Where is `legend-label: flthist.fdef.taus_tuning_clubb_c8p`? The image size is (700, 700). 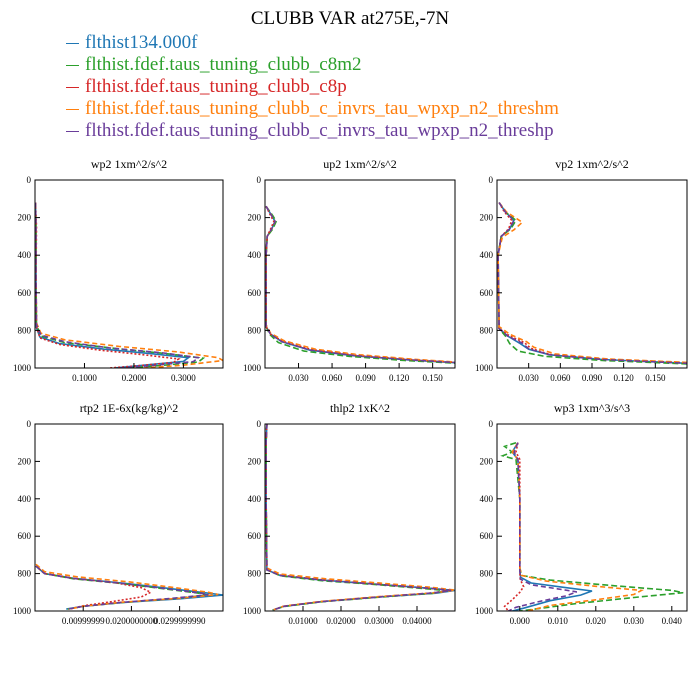
legend-label: flthist.fdef.taus_tuning_clubb_c8p is located at coordinates (216, 86).